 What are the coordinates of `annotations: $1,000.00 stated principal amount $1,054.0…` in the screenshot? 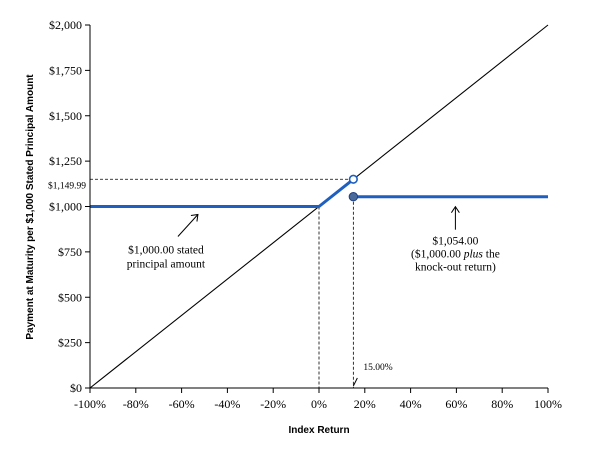 It's located at (313, 239).